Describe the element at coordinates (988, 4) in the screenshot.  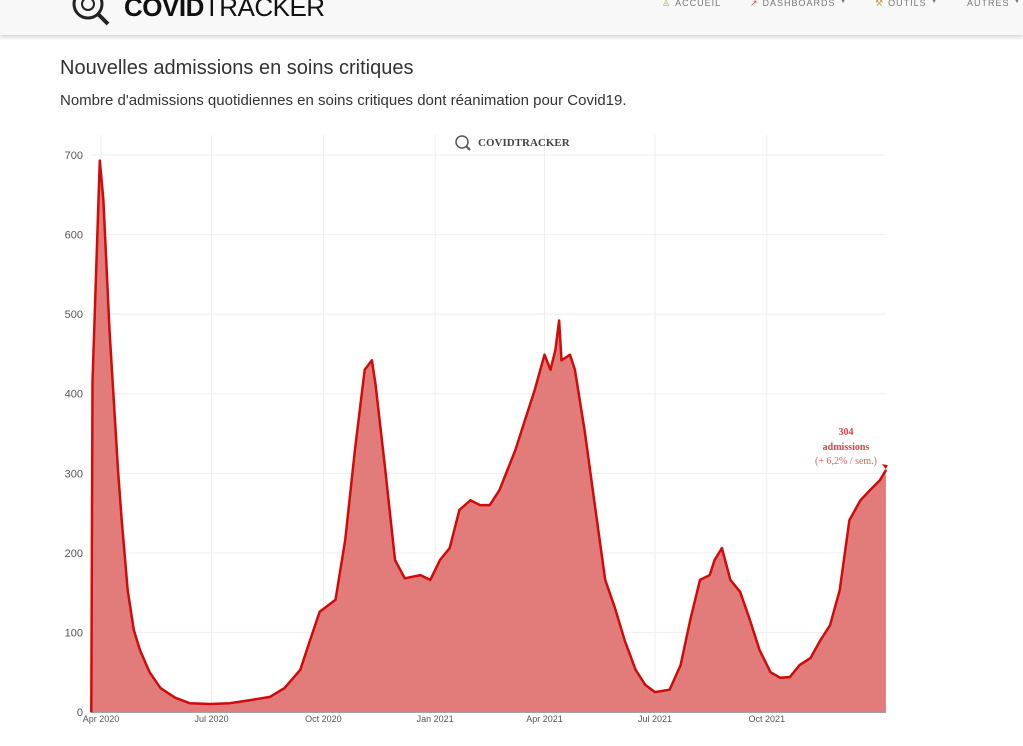
I see `nav-label: AUTRES` at that location.